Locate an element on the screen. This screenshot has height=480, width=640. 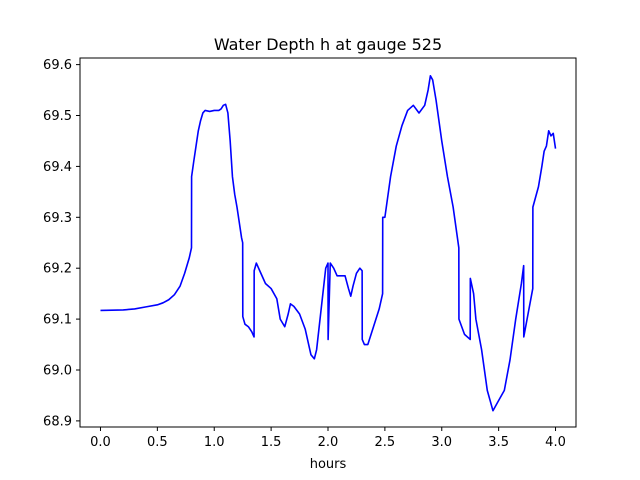
y-axis: 68.9 69.0 69.1 69.2 69.3 69.4 69.5 69.6 is located at coordinates (61, 243).